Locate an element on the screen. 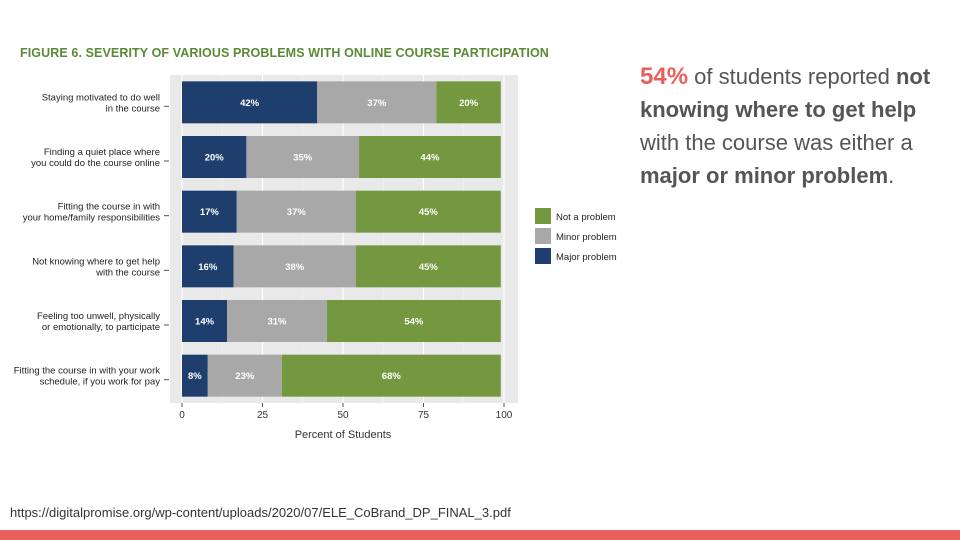 The width and height of the screenshot is (960, 540). bar-value-label: 42% is located at coordinates (250, 103).